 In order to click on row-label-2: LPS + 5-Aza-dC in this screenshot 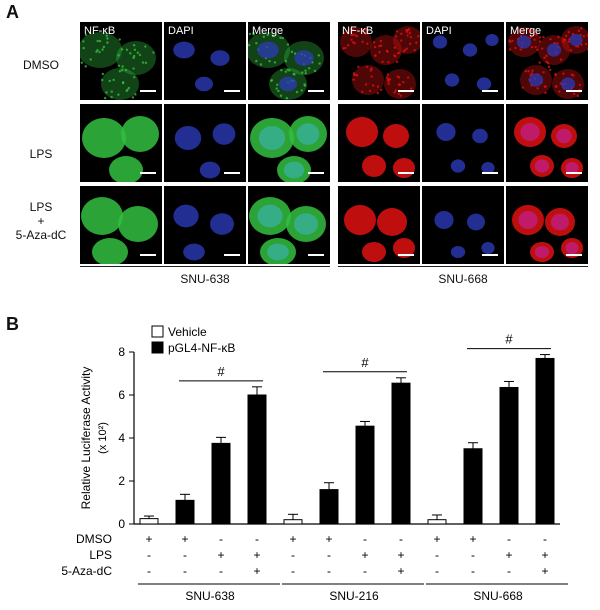, I will do `click(41, 221)`.